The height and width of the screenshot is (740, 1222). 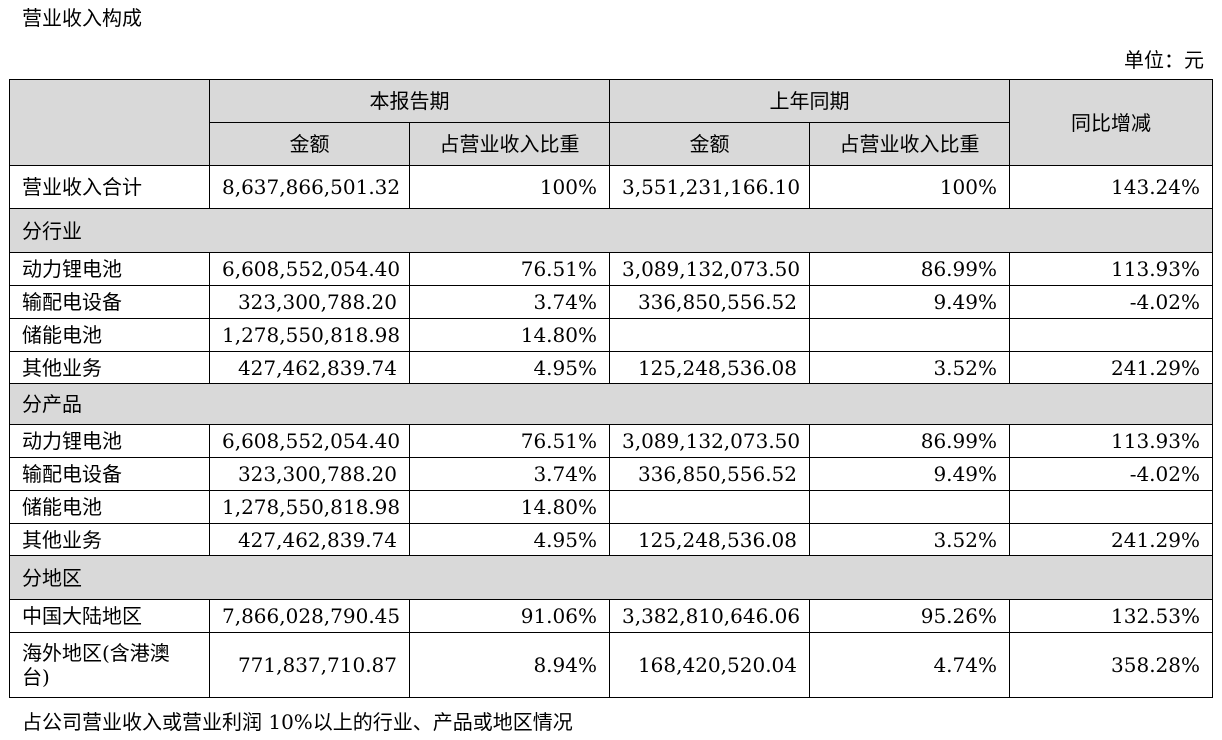 I want to click on footer-note: 占公司营业收入或营业利润 10%以上的行业、产品或地区情况, so click(x=297, y=722).